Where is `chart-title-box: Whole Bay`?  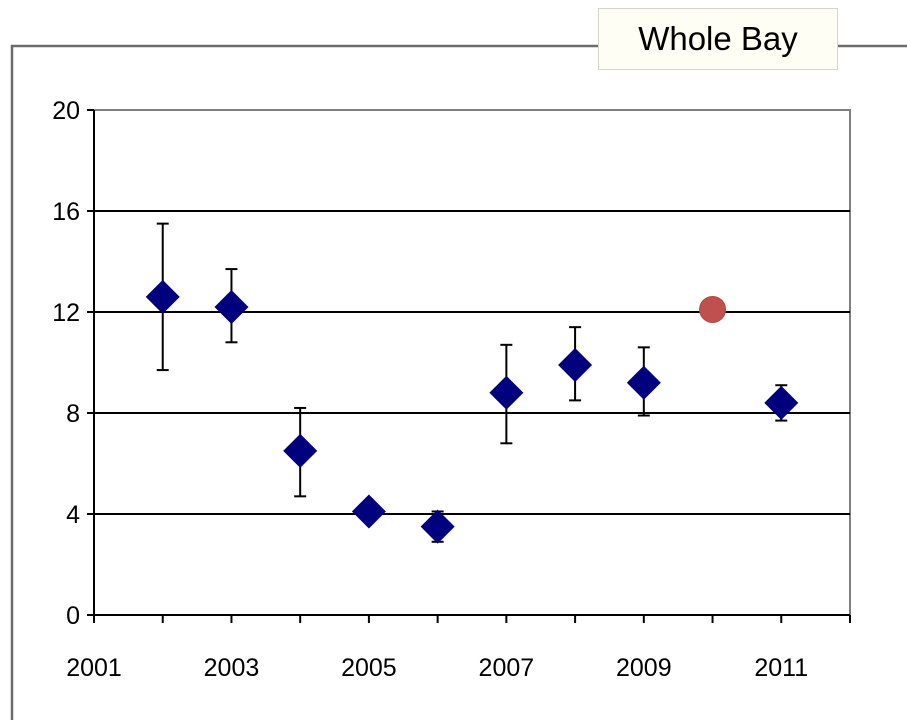
chart-title-box: Whole Bay is located at coordinates (718, 39).